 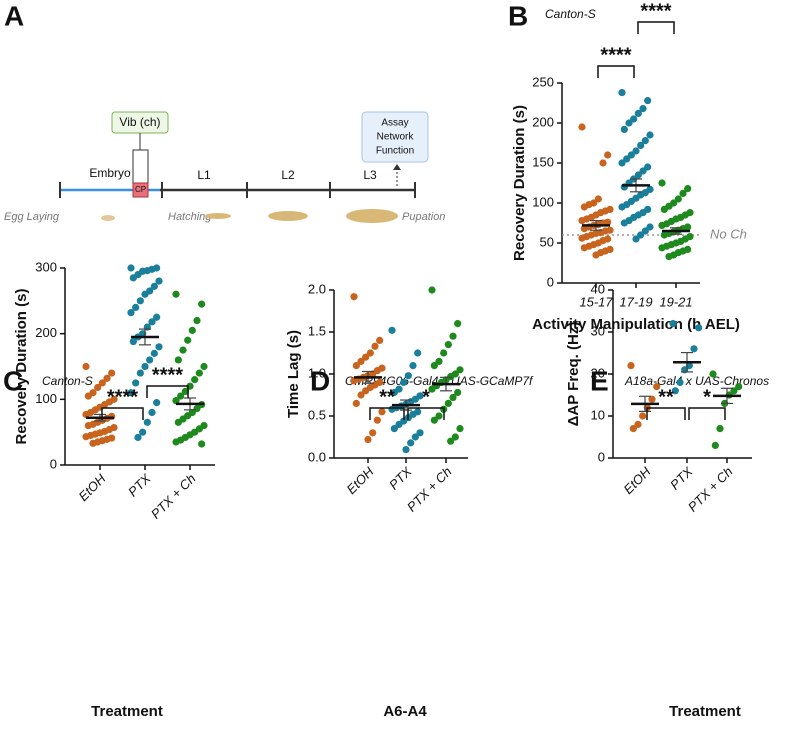 I want to click on reference-label: No Ch, so click(x=728, y=233).